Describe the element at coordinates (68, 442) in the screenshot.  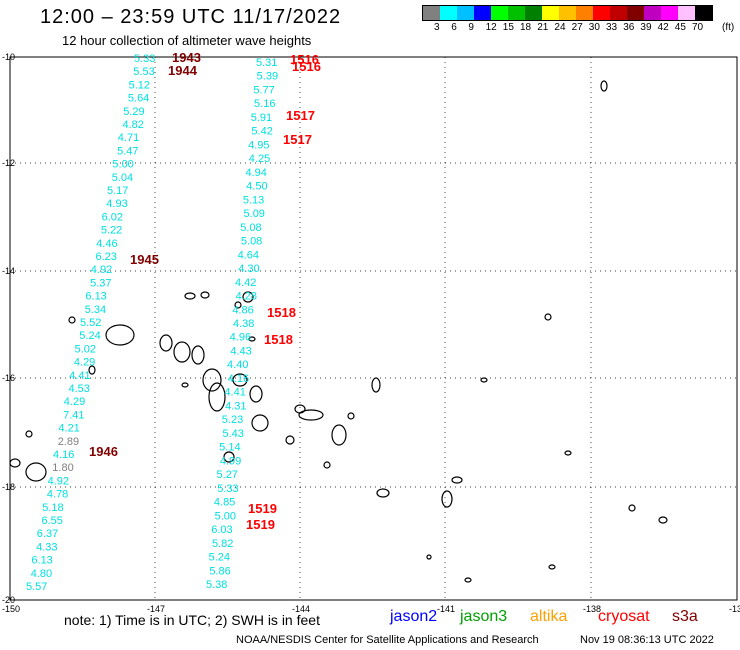
I see `swh-value: 2.89` at that location.